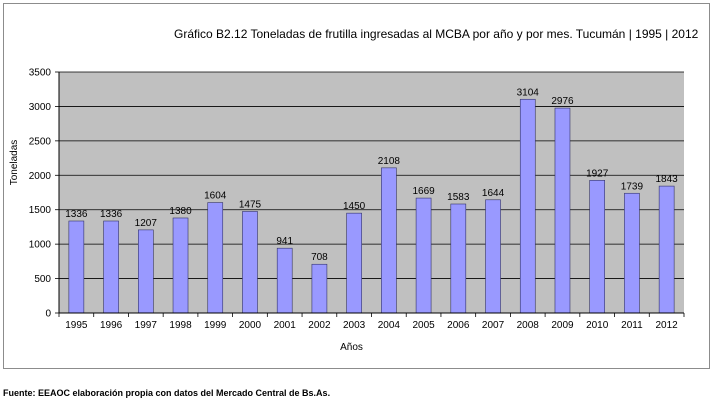 The height and width of the screenshot is (402, 719). I want to click on x-tick-label: 1996, so click(111, 325).